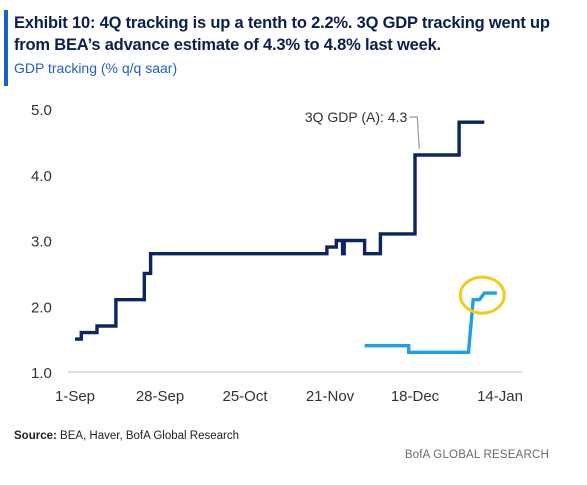 Image resolution: width=587 pixels, height=485 pixels. What do you see at coordinates (289, 396) in the screenshot?
I see `x-axis-labels: 1-Sep 28-Sep 25-Oct 21-Nov 18-Dec 14-Jan` at bounding box center [289, 396].